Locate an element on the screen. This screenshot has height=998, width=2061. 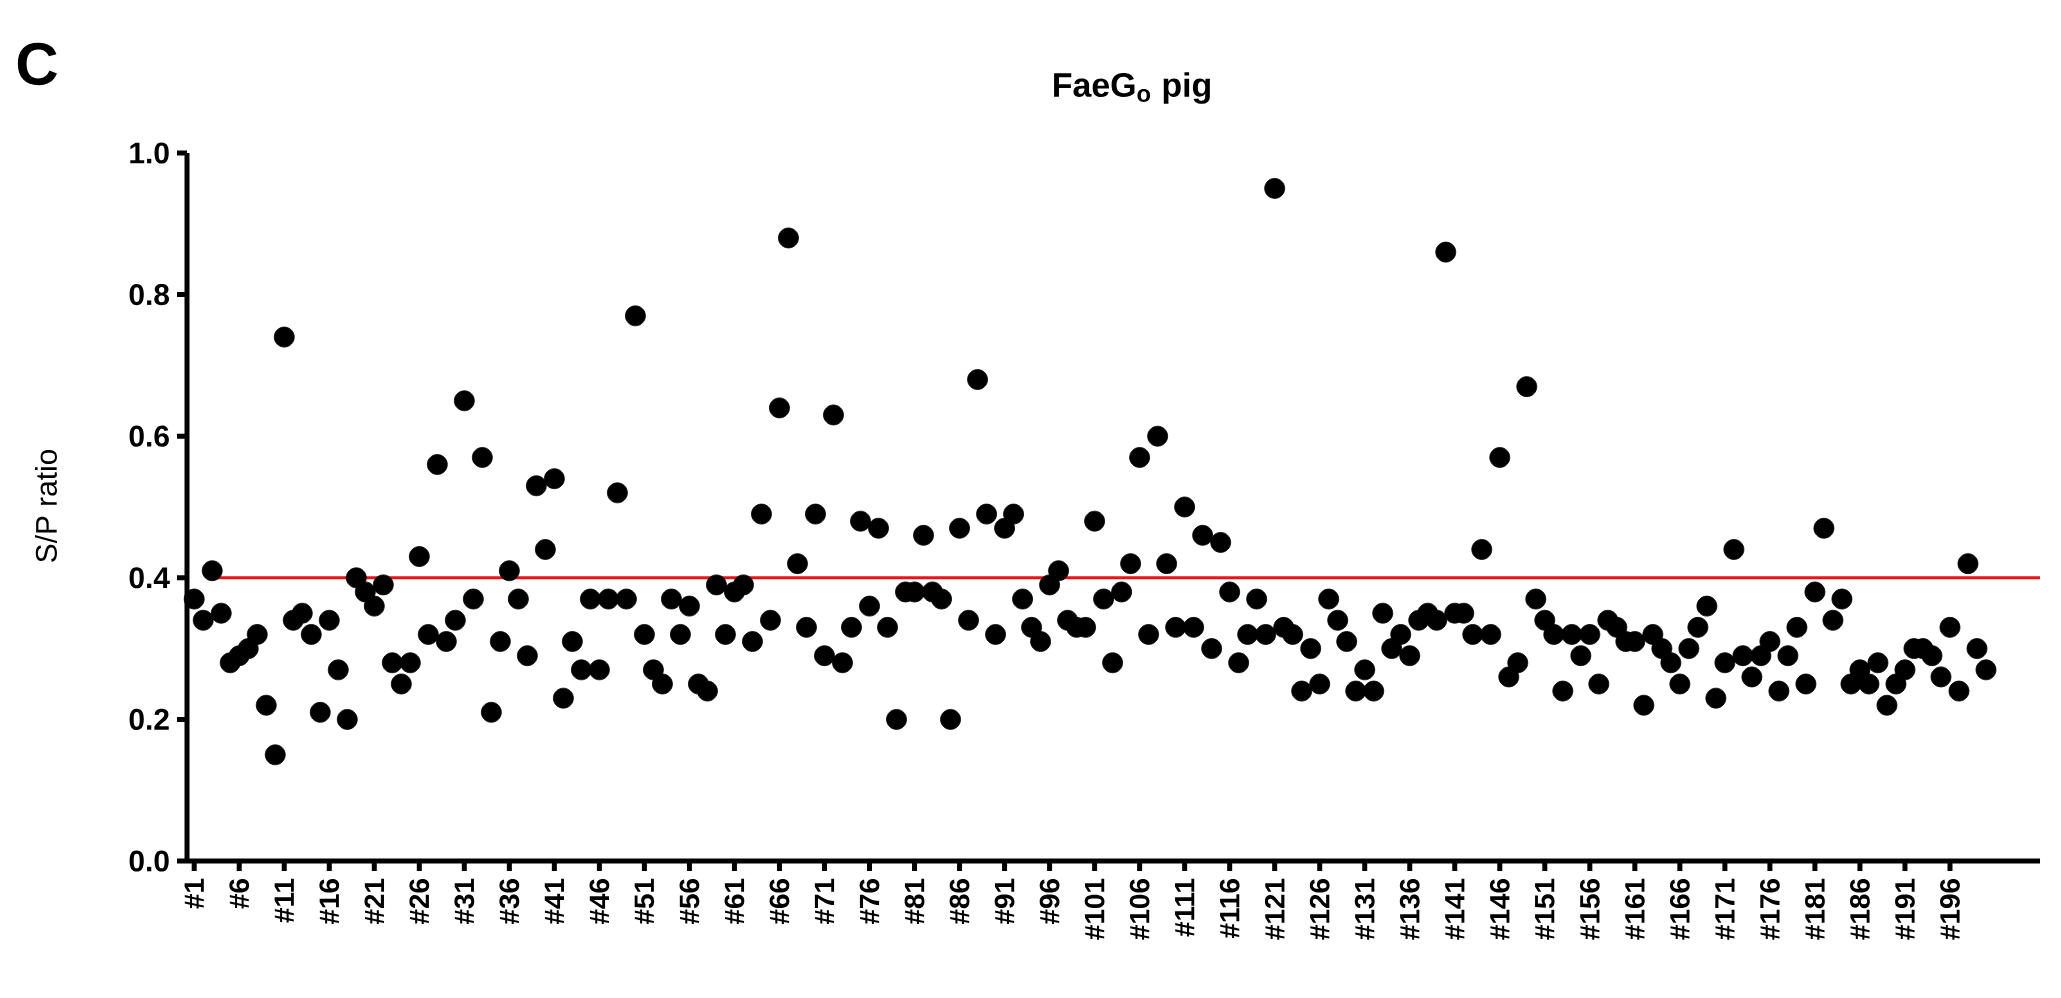
x-tick-label: #181 is located at coordinates (1815, 909).